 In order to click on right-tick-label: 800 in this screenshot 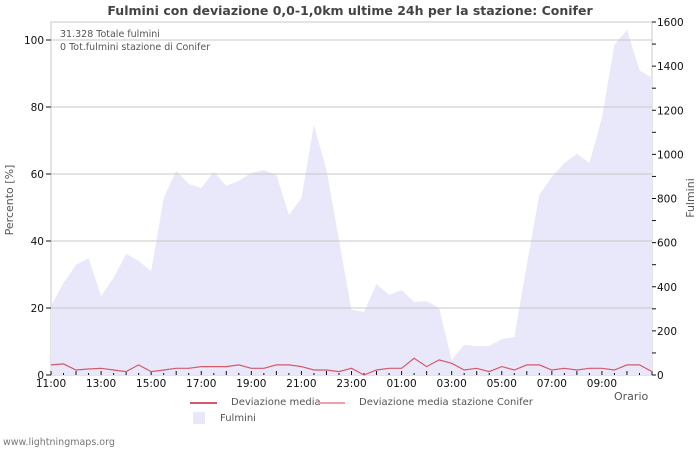, I will do `click(667, 200)`.